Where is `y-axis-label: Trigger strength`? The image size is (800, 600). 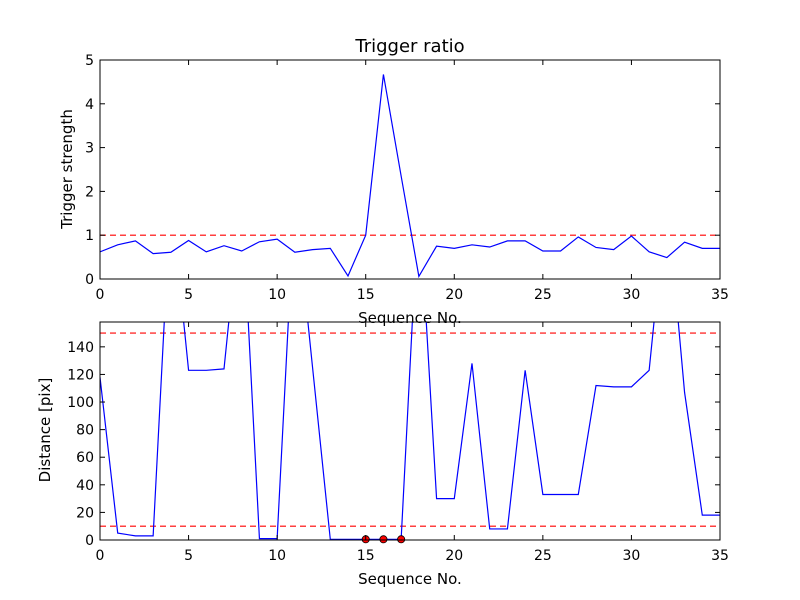 y-axis-label: Trigger strength is located at coordinates (67, 169).